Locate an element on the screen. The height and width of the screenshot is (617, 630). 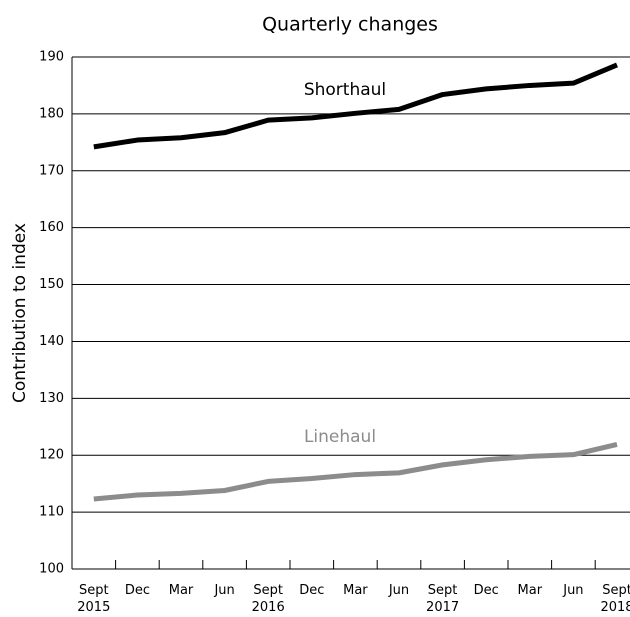
x-tick-label: Sept 2018 is located at coordinates (615, 599).